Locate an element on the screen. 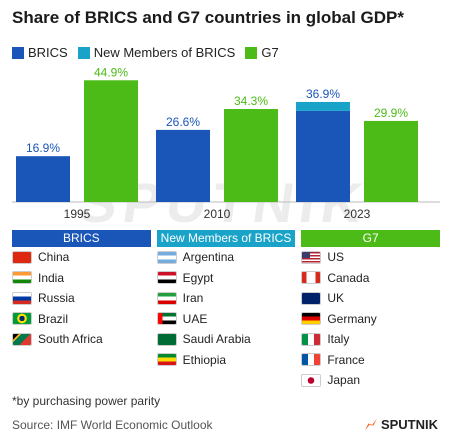 The height and width of the screenshot is (445, 452). egypt-flag-icon is located at coordinates (166, 278).